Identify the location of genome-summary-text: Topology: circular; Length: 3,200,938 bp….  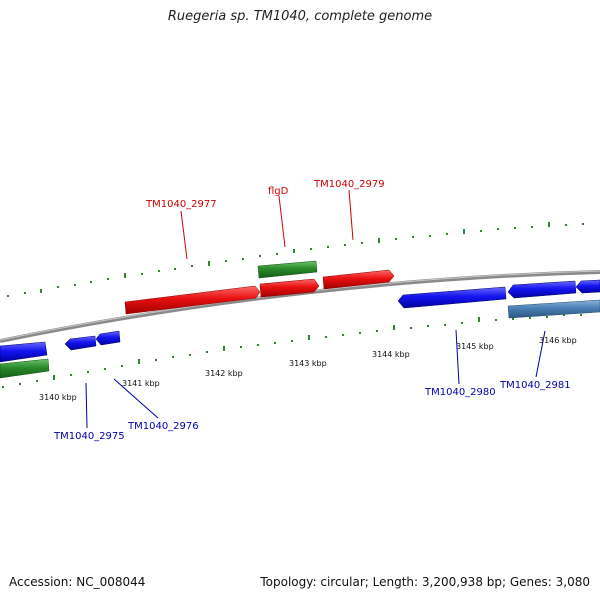
(425, 582).